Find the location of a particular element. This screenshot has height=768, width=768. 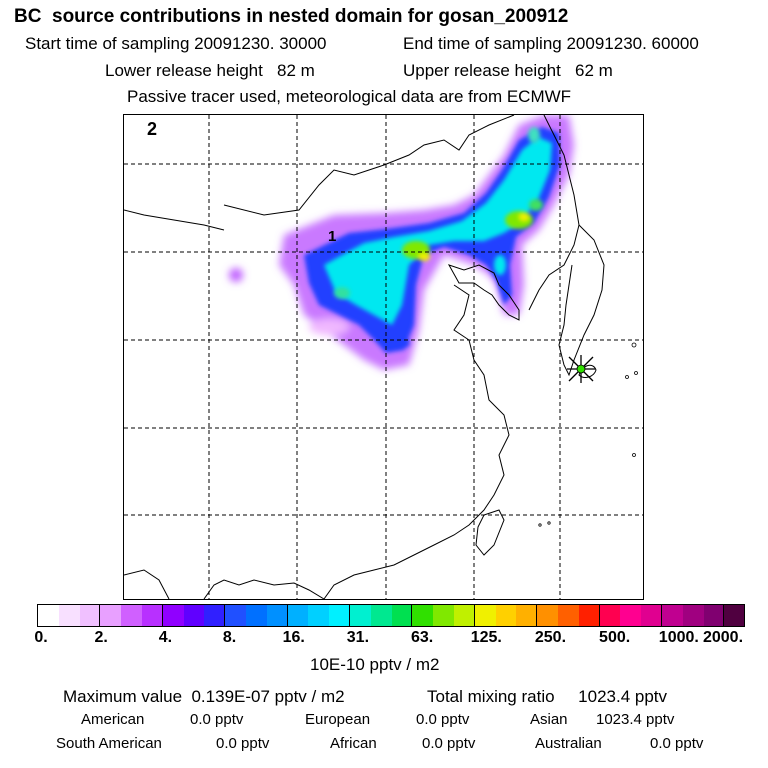

color-scale-tick-label: 0. is located at coordinates (41, 637).